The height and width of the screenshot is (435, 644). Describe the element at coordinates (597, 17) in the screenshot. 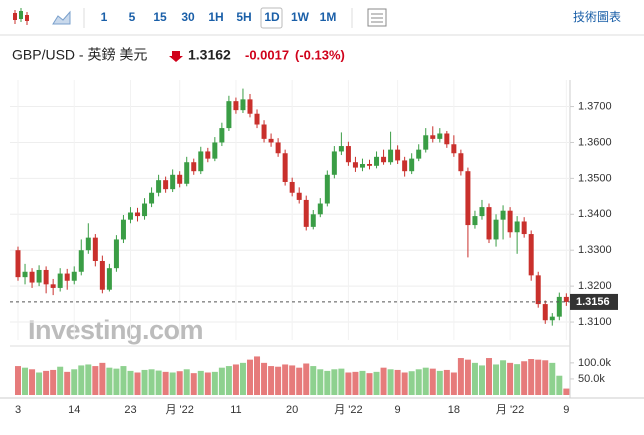

I see `technical-chart-link: 技術圖表` at that location.